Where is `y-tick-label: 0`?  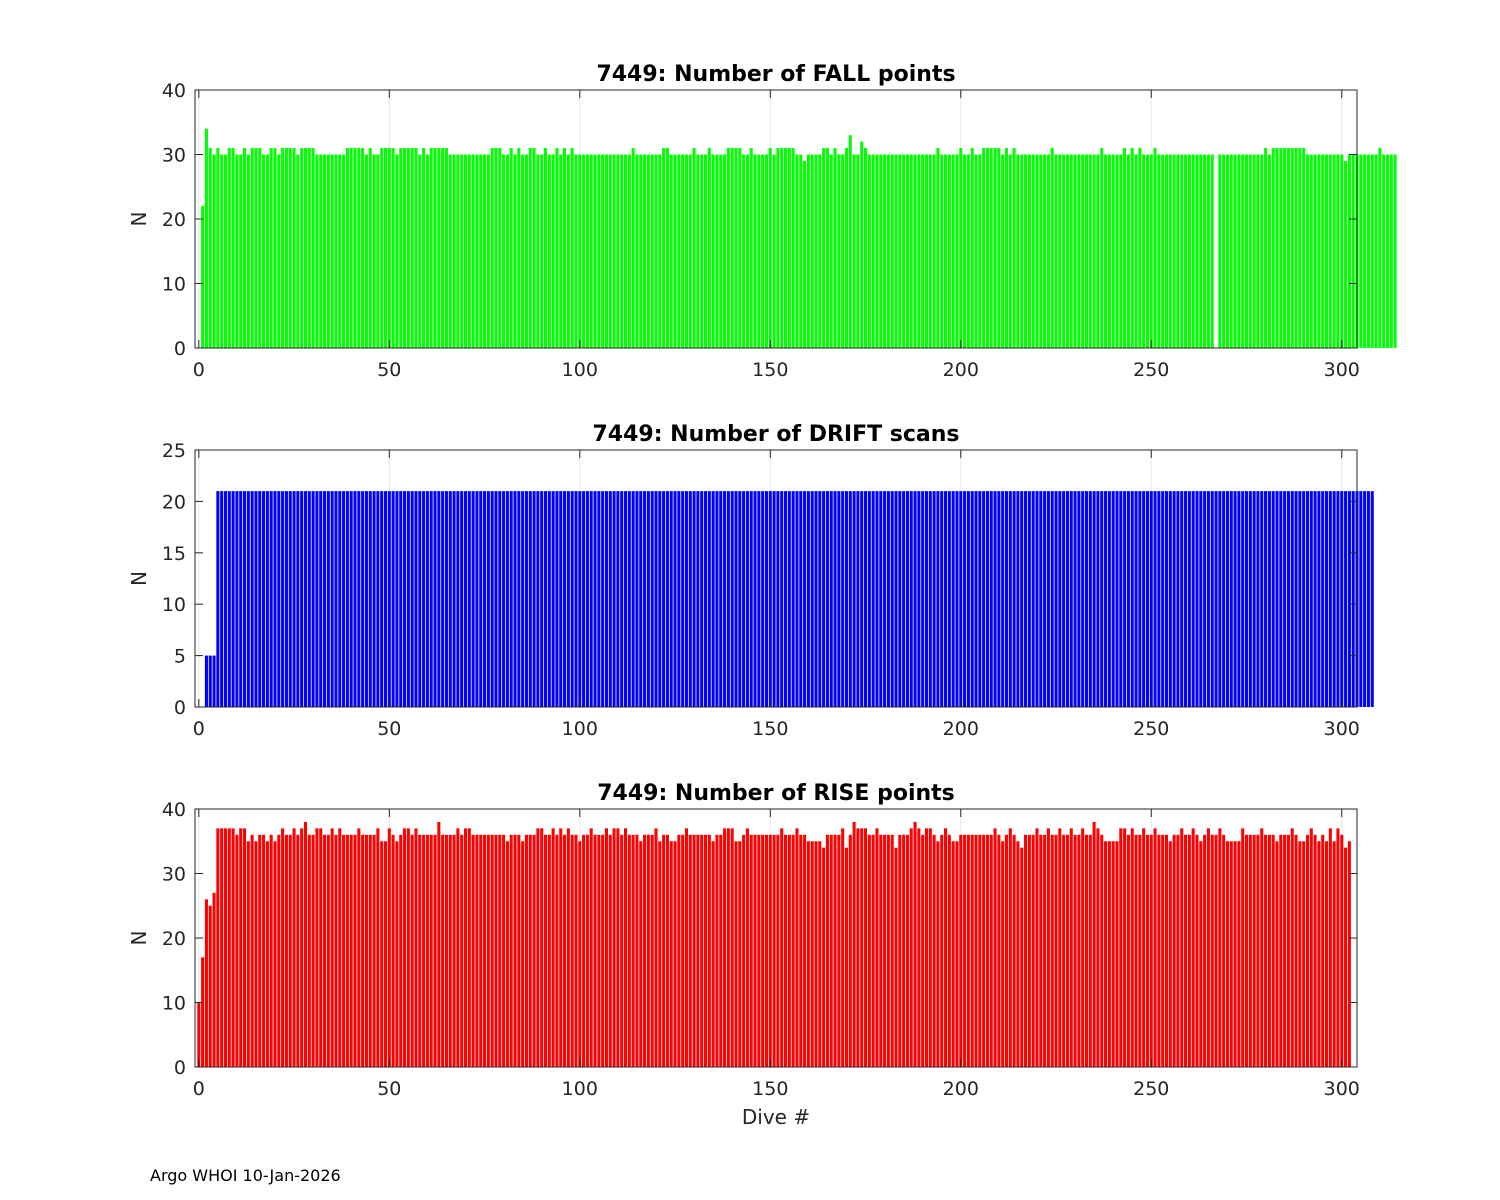
y-tick-label: 0 is located at coordinates (180, 1068).